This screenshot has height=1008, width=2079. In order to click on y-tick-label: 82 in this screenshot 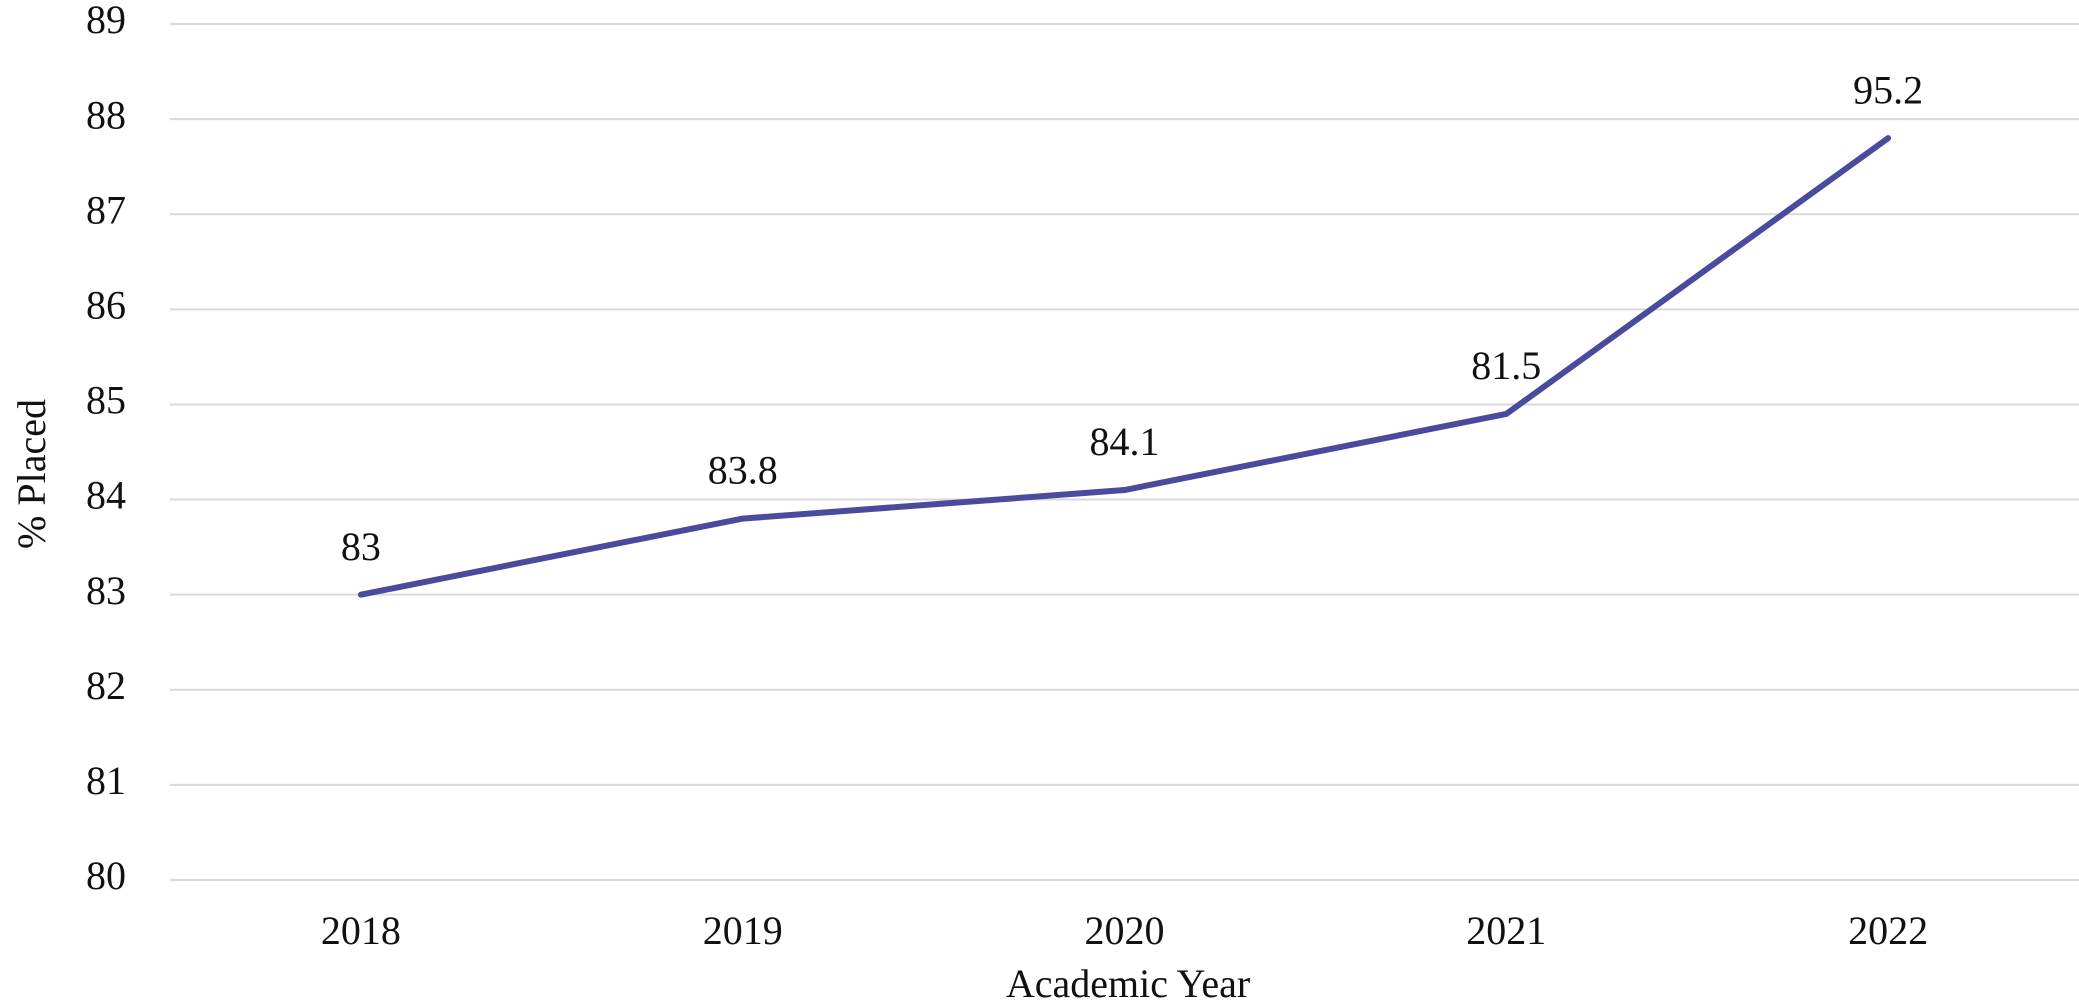, I will do `click(106, 685)`.